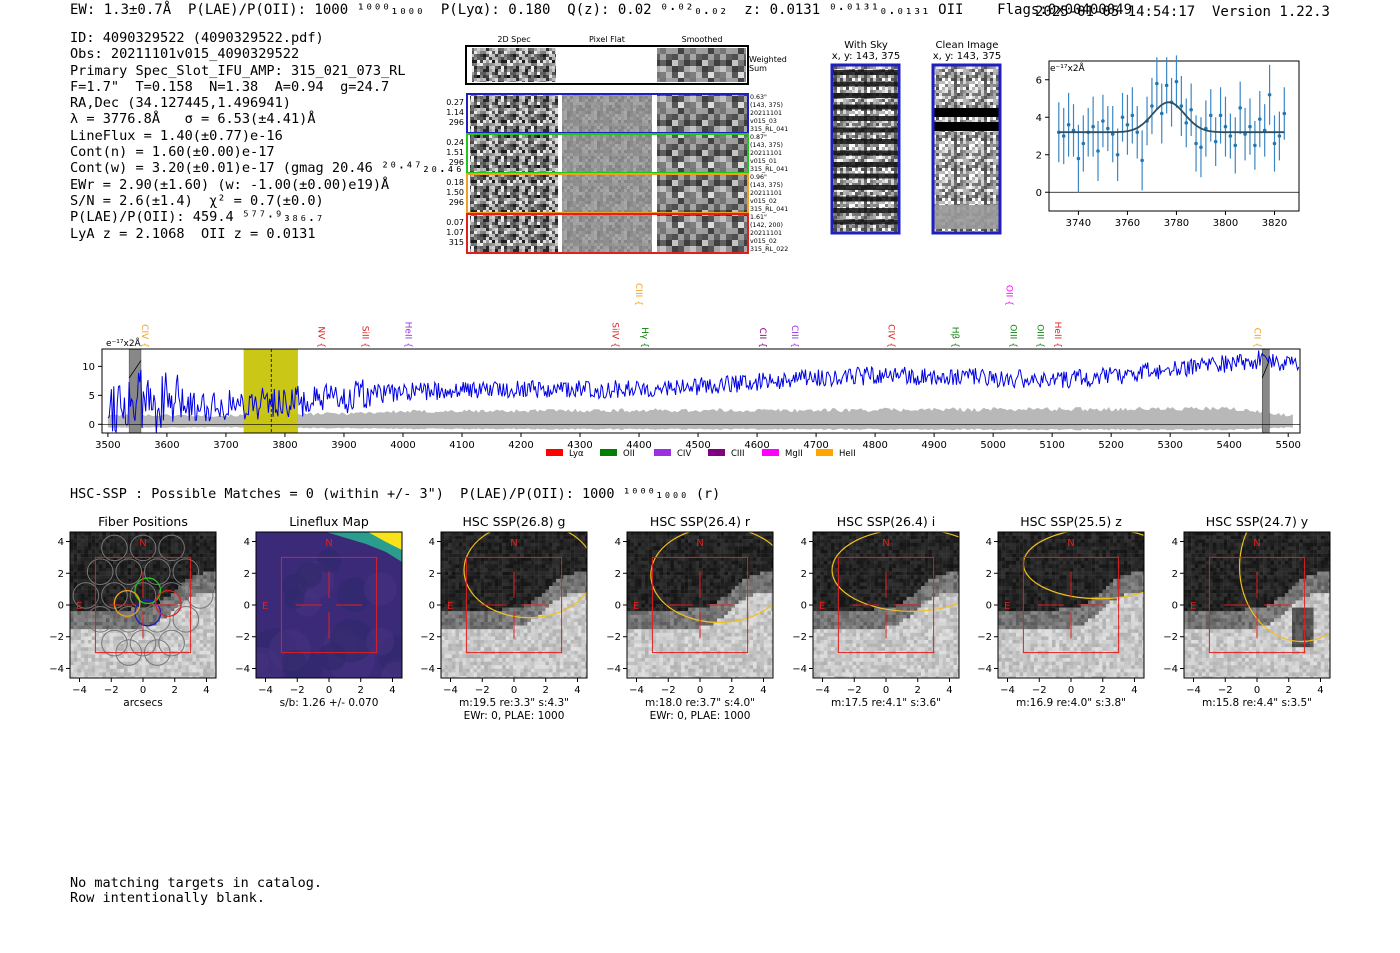 The height and width of the screenshot is (953, 1400). Describe the element at coordinates (1257, 703) in the screenshot. I see `hsc-panel-caption: m:15.8 re:4.4" s:3.5"` at that location.